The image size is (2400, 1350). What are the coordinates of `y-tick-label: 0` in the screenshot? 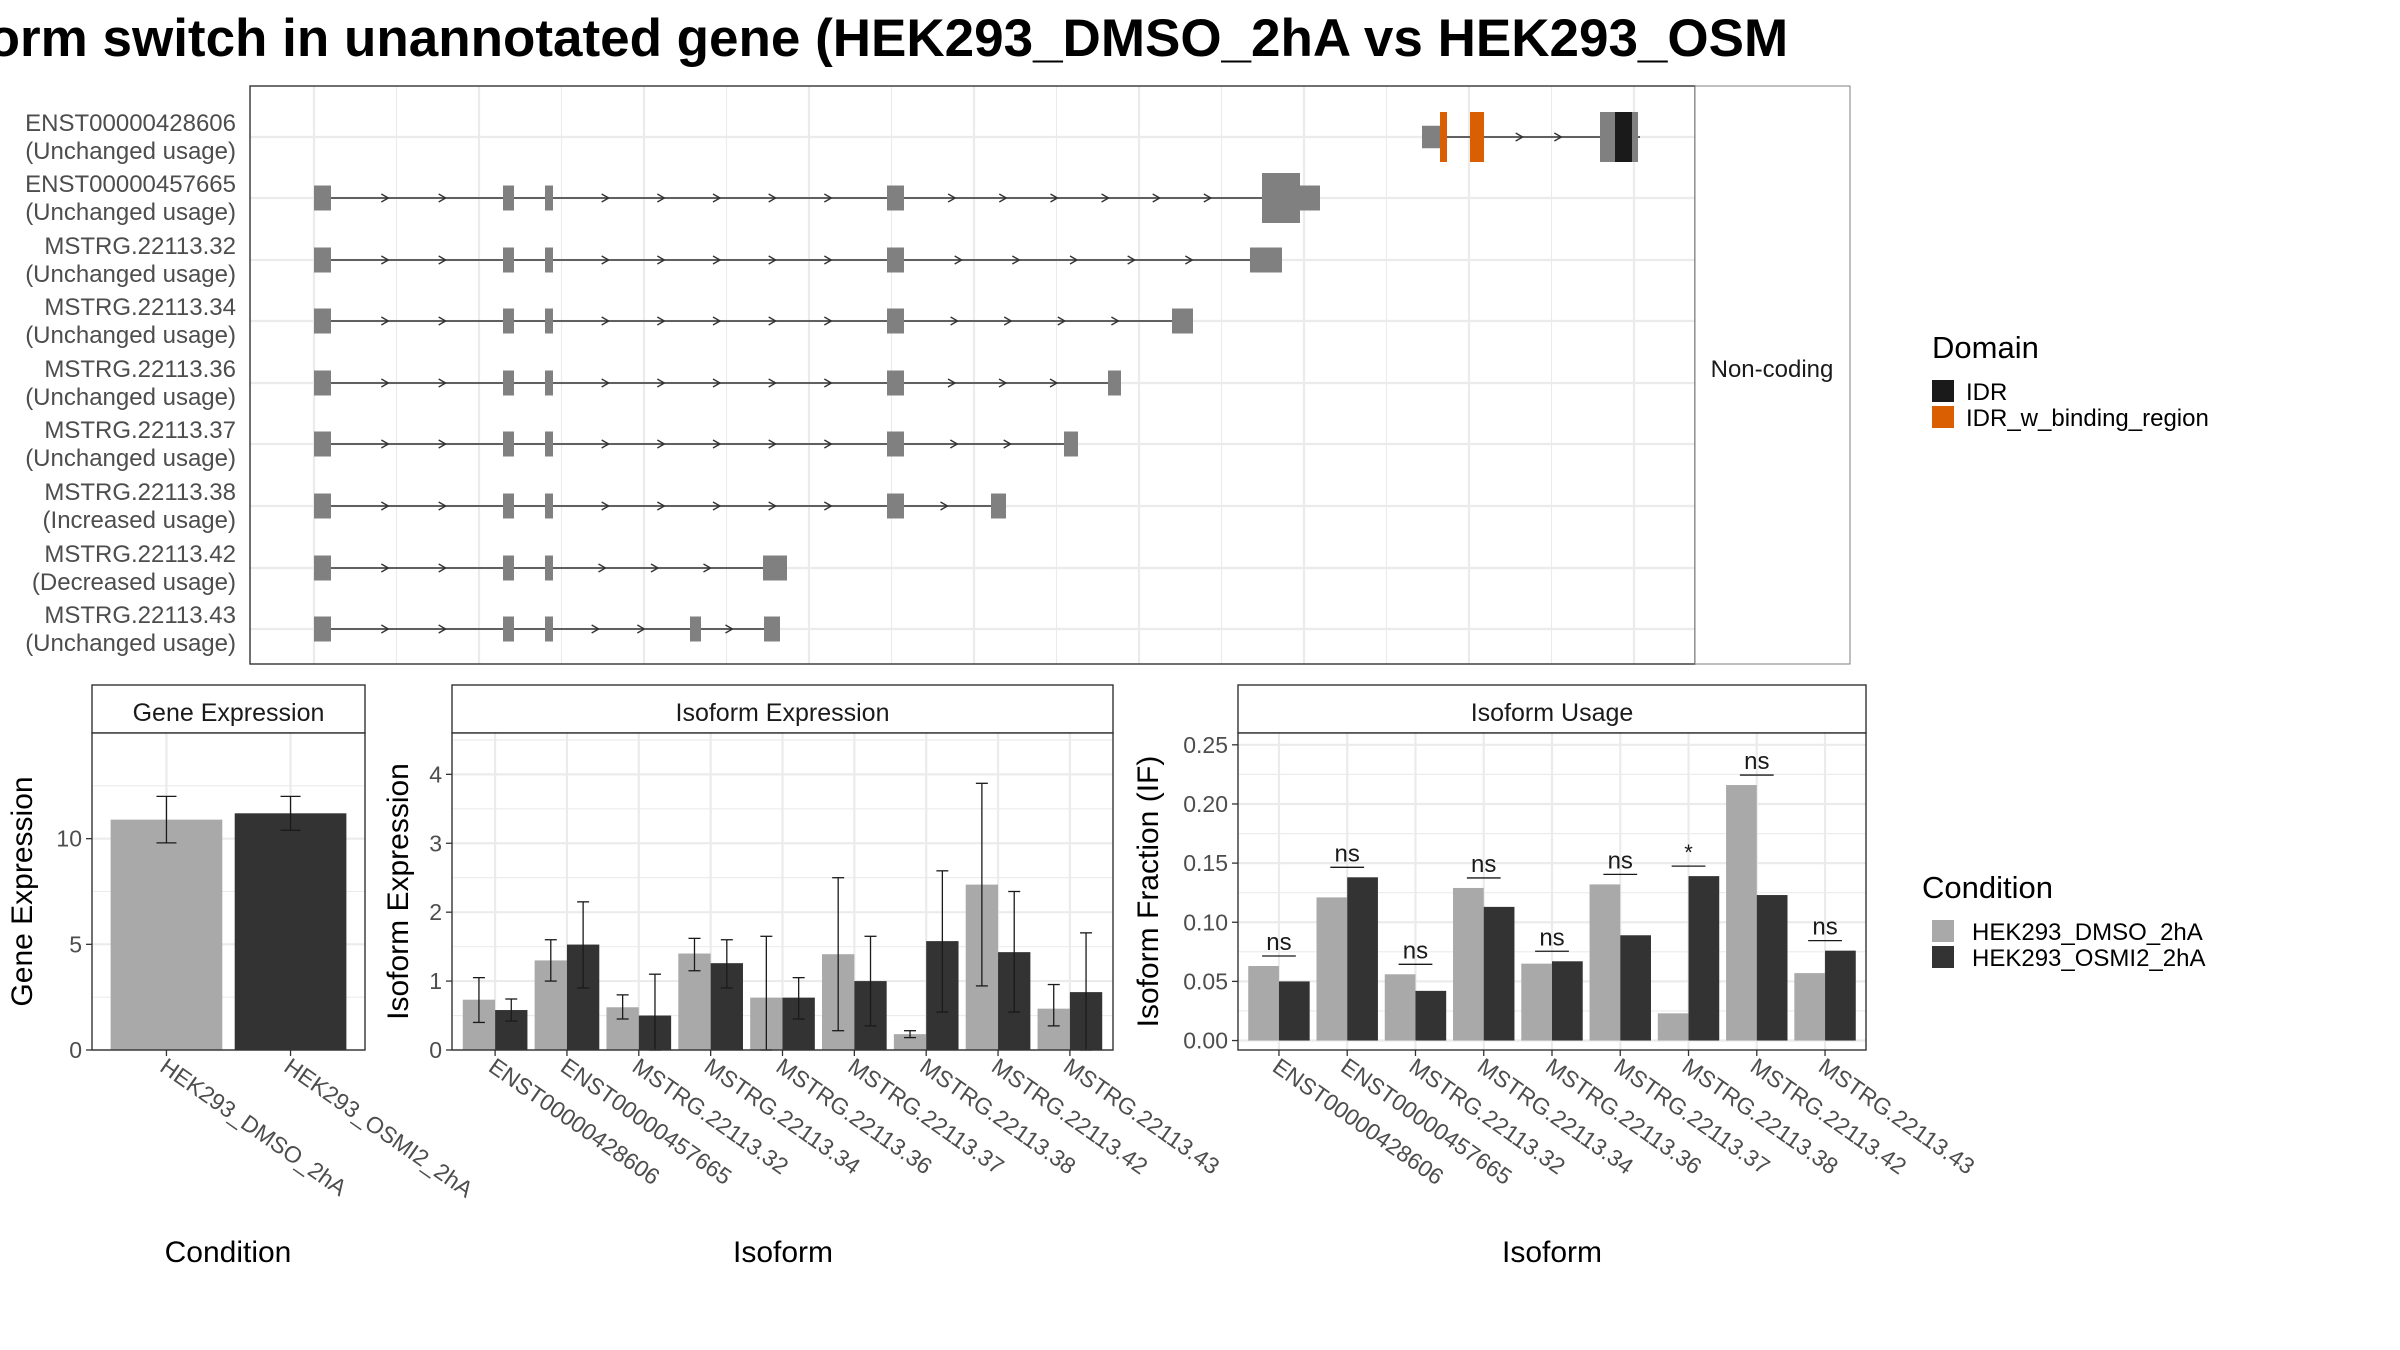 It's located at (435, 1050).